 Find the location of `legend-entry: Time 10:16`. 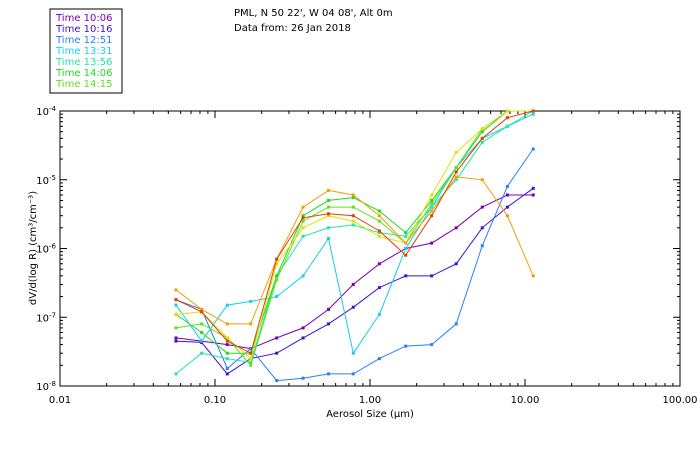

legend-entry: Time 10:16 is located at coordinates (83, 29).